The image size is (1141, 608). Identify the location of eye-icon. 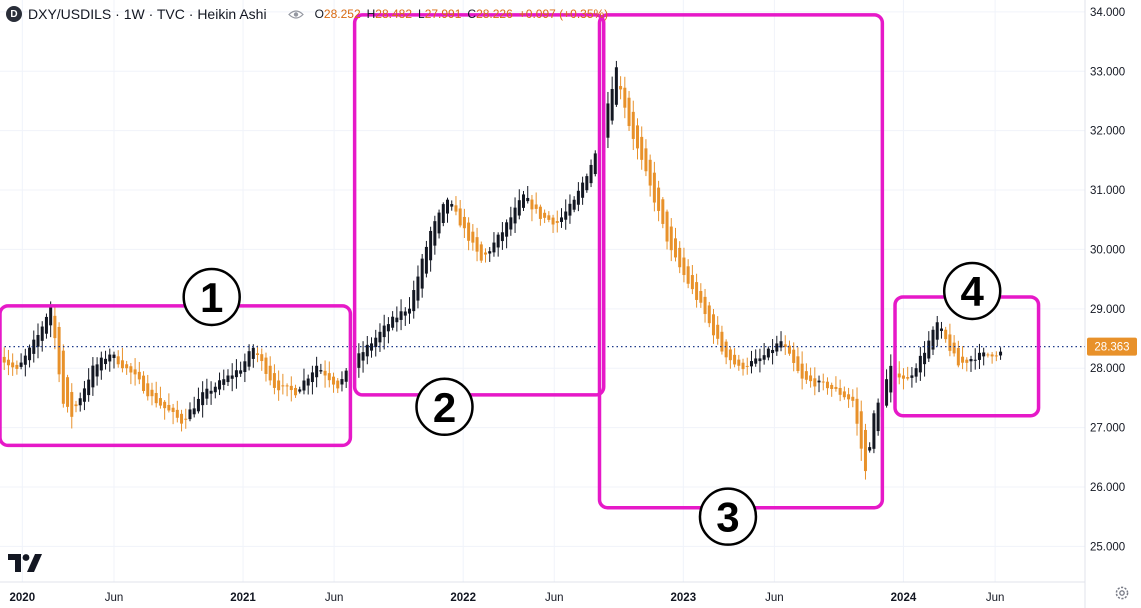
(296, 14).